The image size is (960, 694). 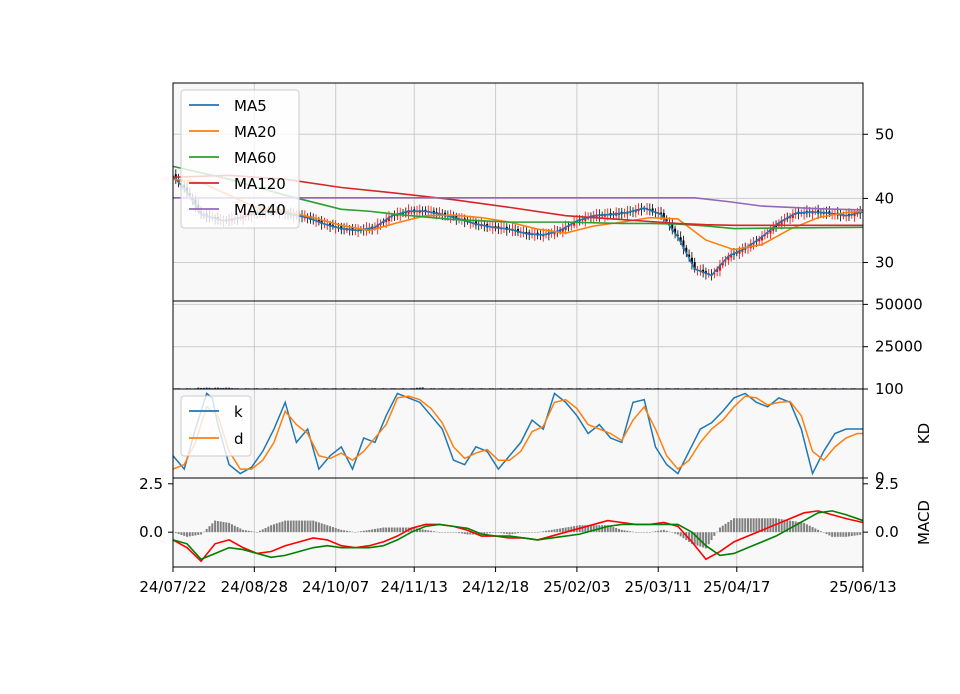 I want to click on legend-label: MA240, so click(x=260, y=210).